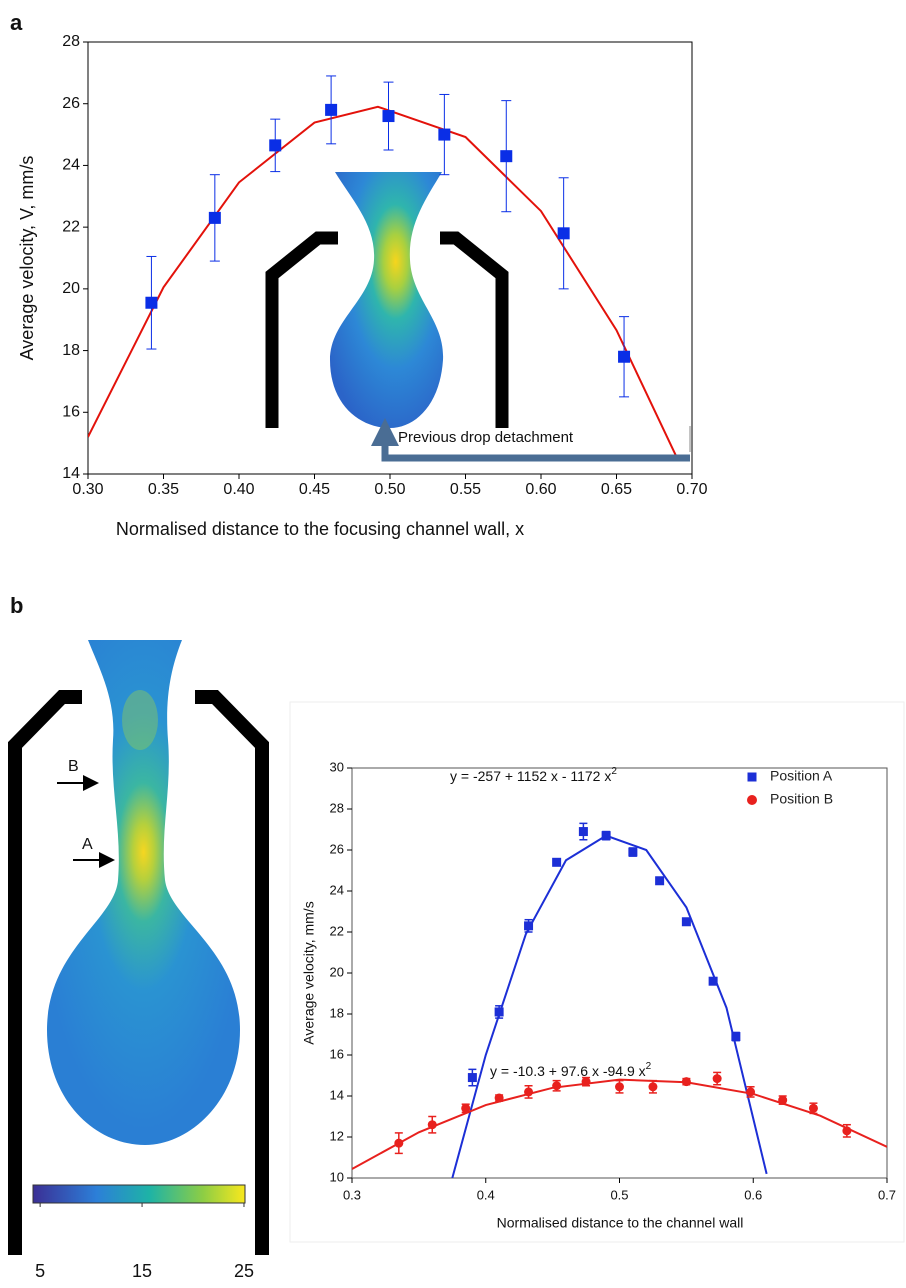 The width and height of the screenshot is (906, 1288). I want to click on fit-line, so click(619, 1124).